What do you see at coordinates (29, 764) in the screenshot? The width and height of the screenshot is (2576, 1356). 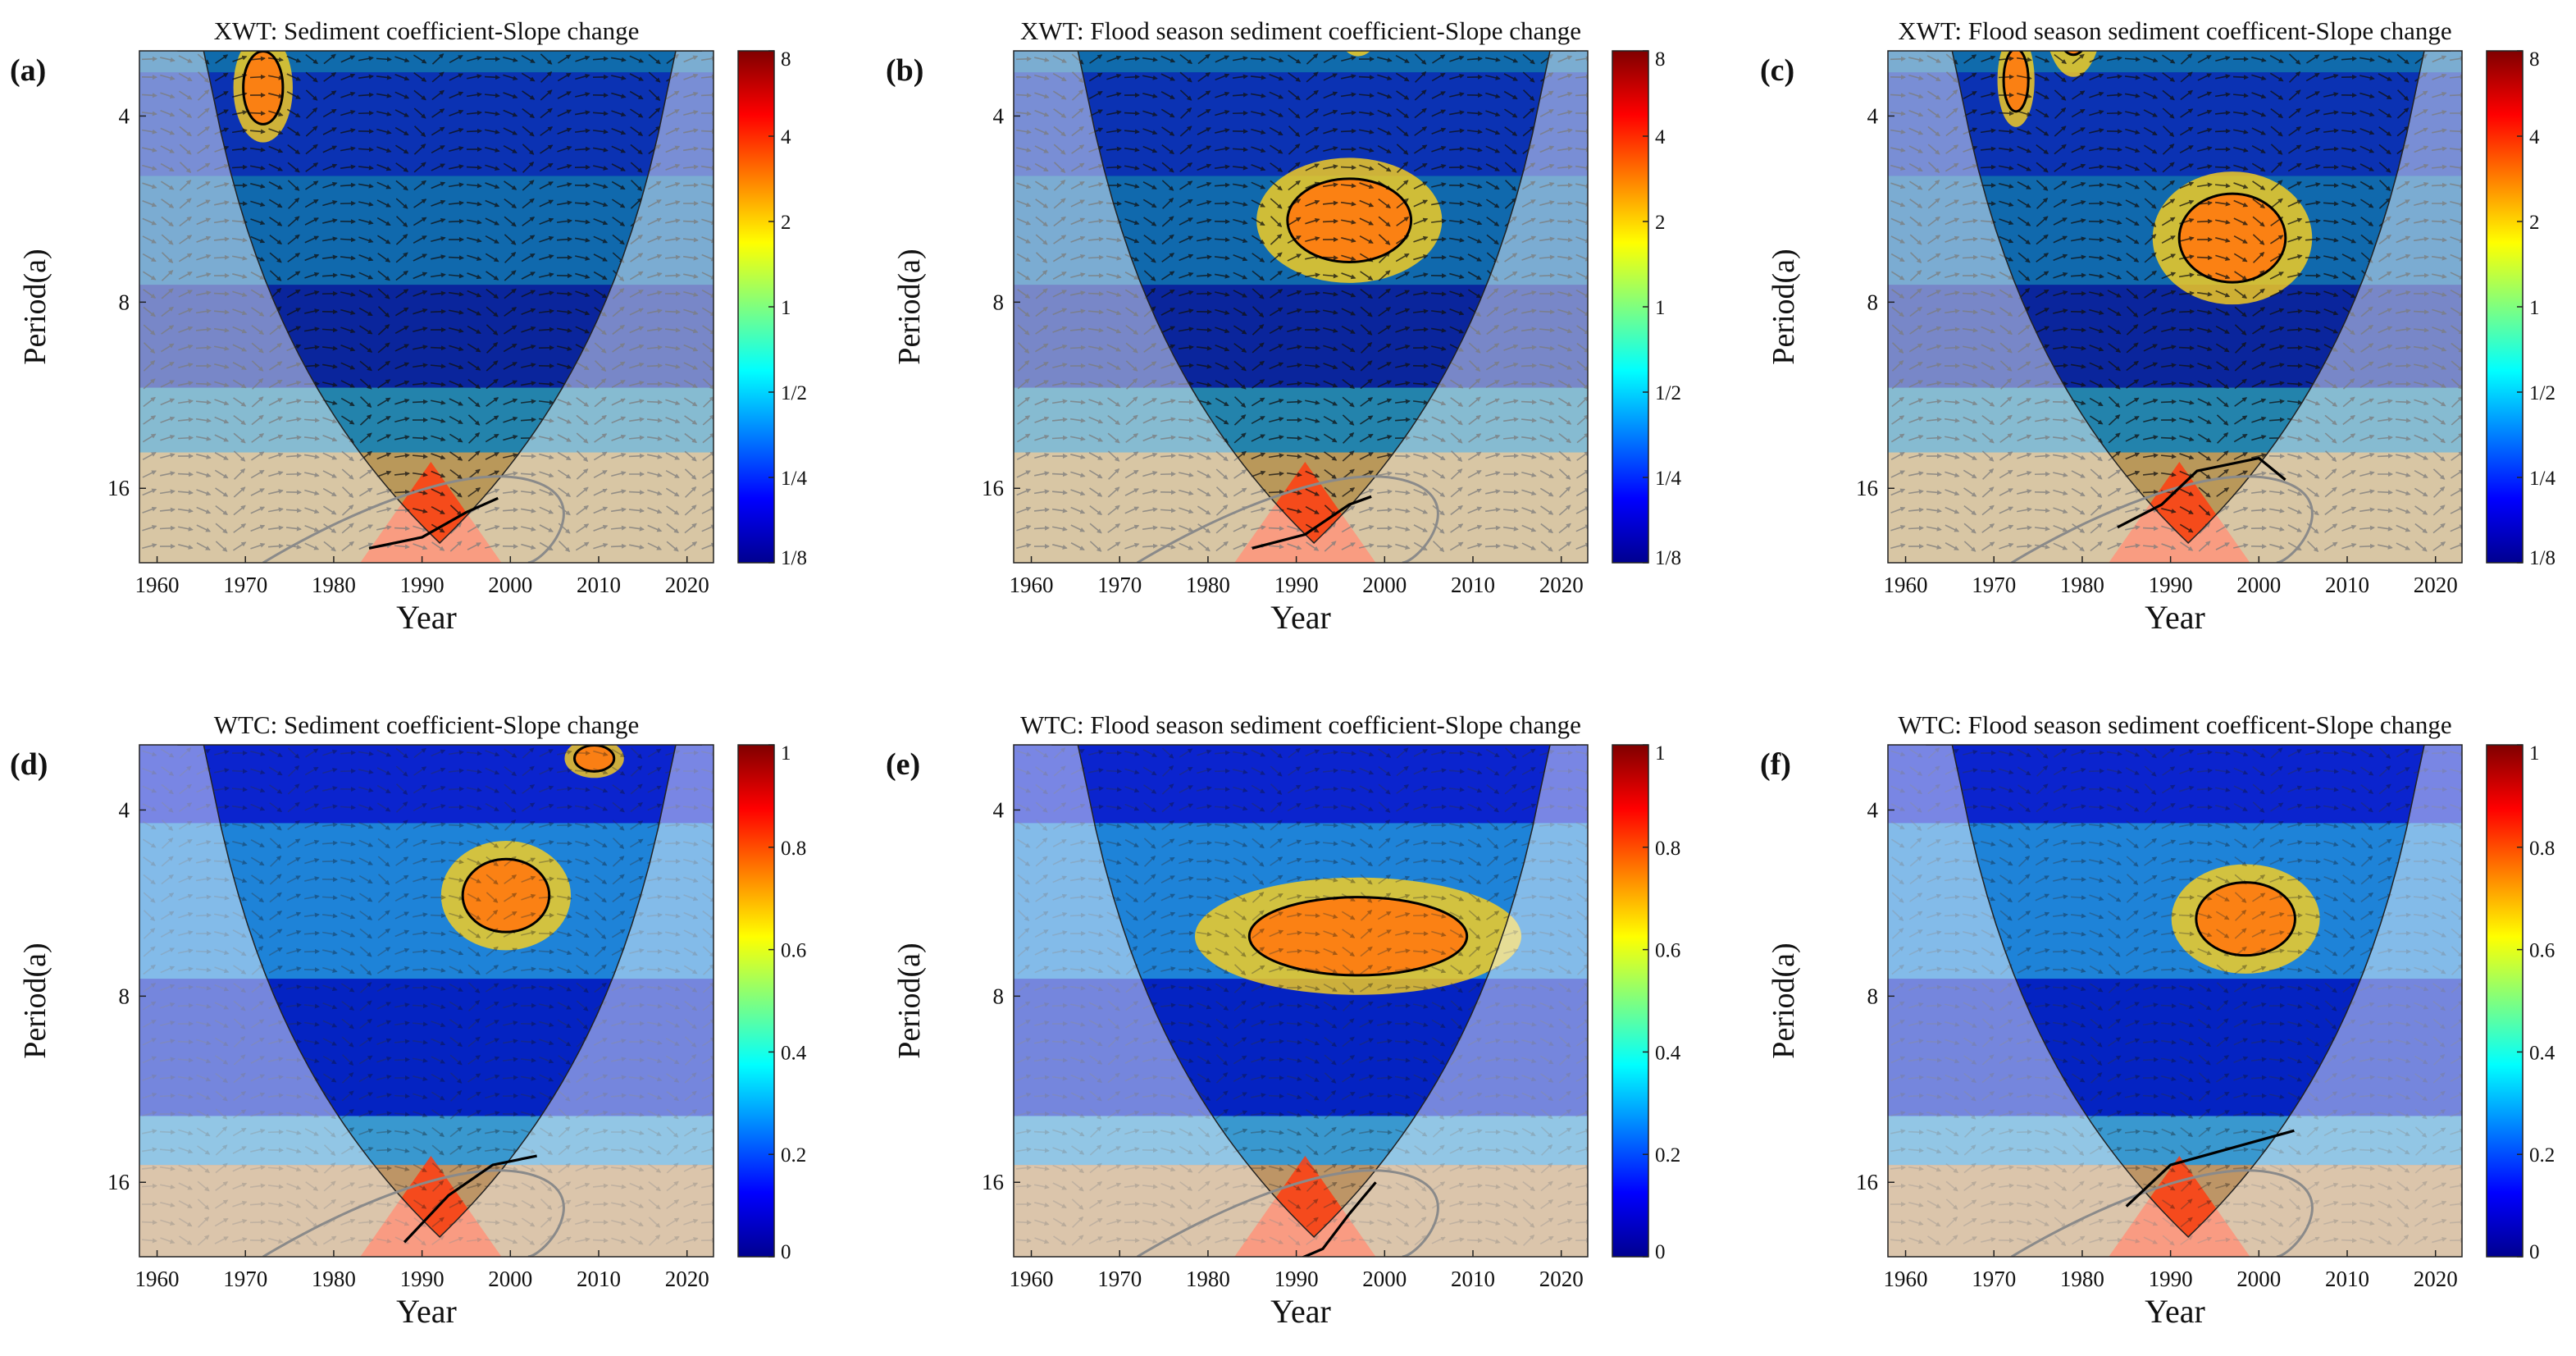 I see `panel-letter: (d)` at bounding box center [29, 764].